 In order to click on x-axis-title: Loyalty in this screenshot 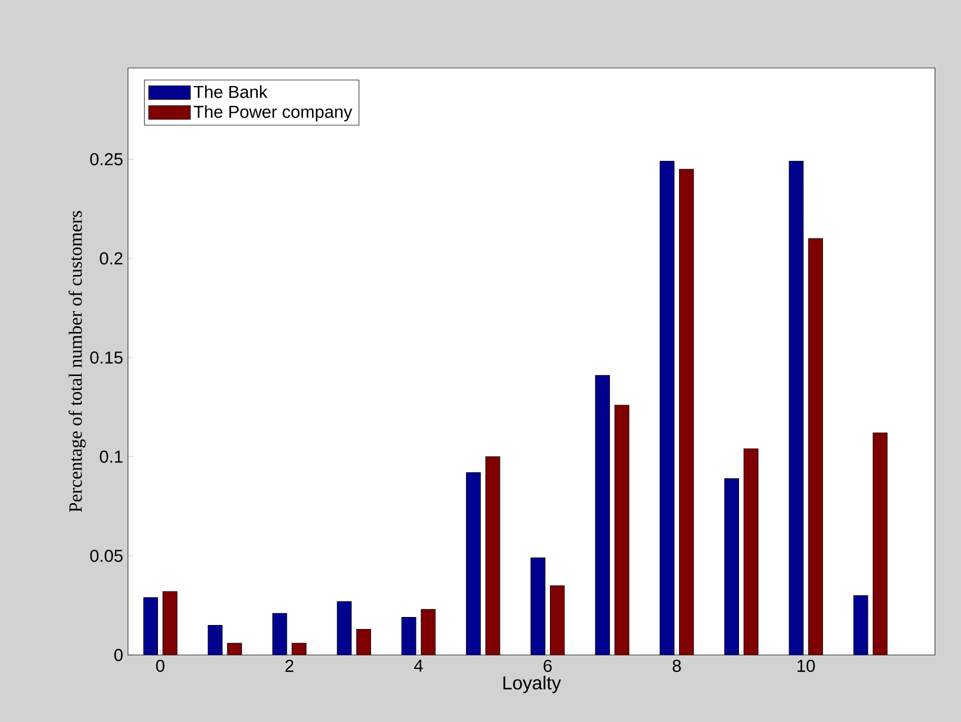, I will do `click(532, 685)`.